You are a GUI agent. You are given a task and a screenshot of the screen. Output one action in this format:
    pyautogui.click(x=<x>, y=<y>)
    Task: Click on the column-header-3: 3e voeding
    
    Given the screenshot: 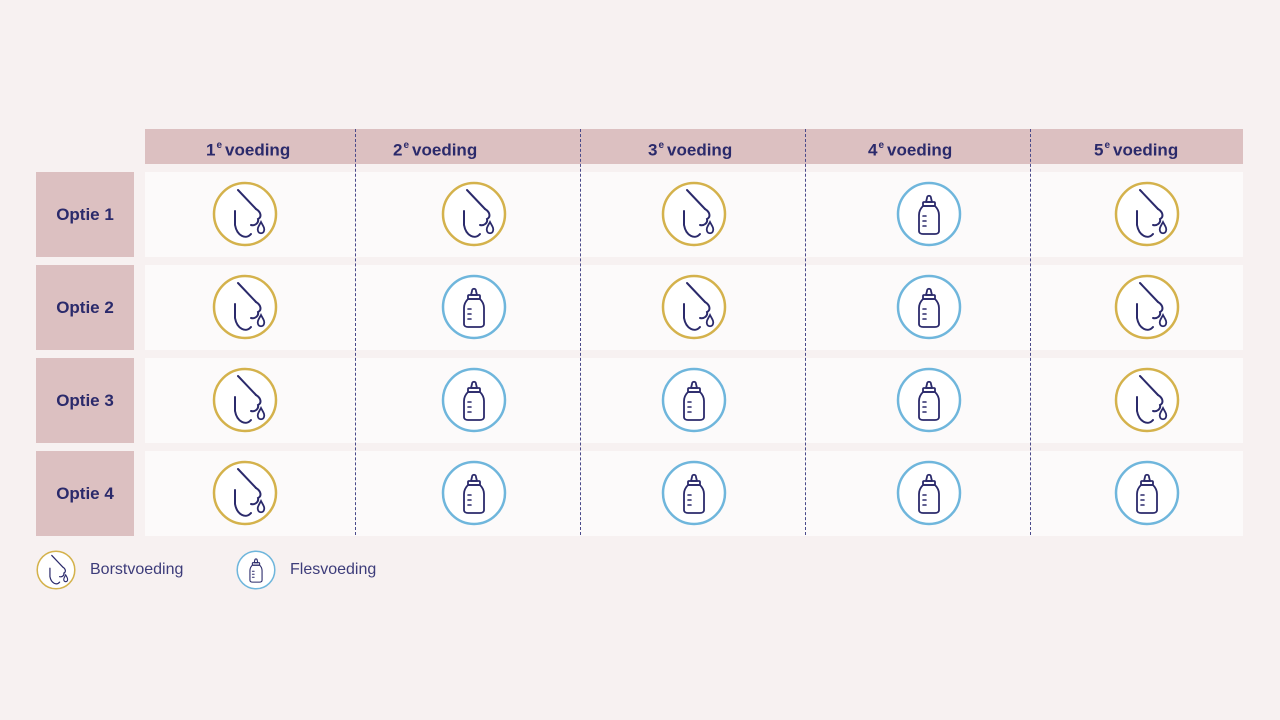 What is the action you would take?
    pyautogui.click(x=690, y=146)
    